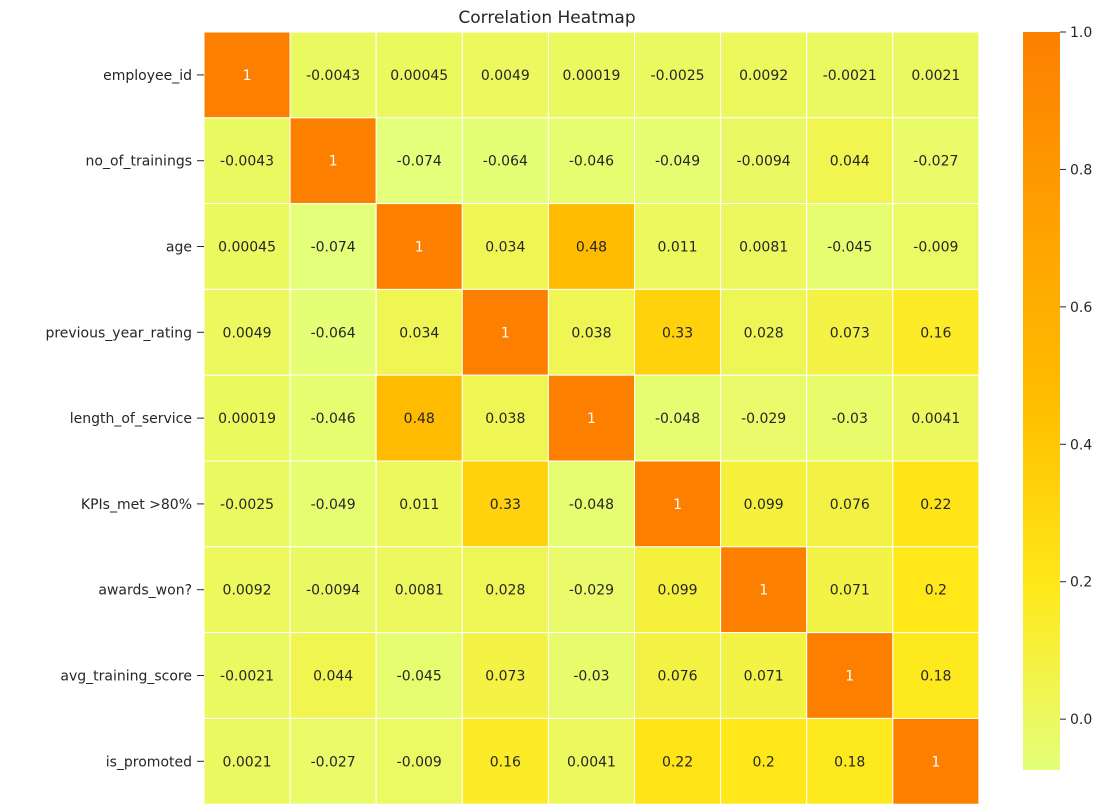  I want to click on cell-annotation: 0.00045, so click(419, 76).